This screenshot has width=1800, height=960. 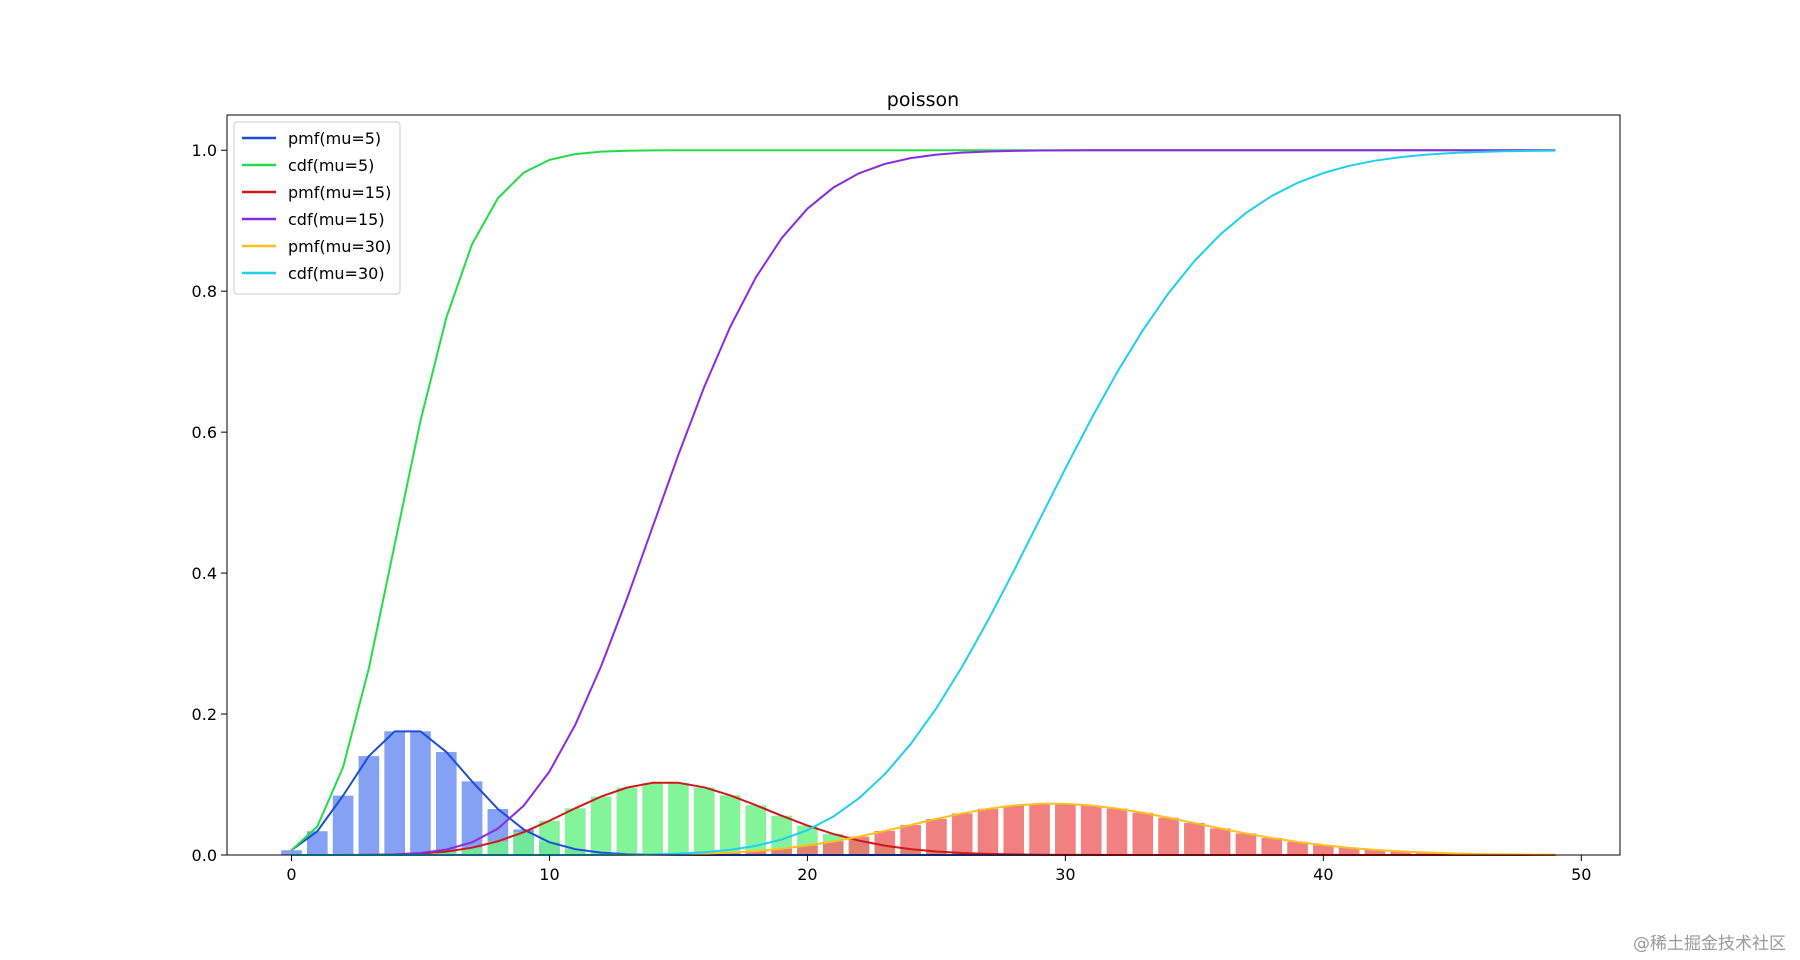 I want to click on x-tick-label: 10, so click(x=549, y=874).